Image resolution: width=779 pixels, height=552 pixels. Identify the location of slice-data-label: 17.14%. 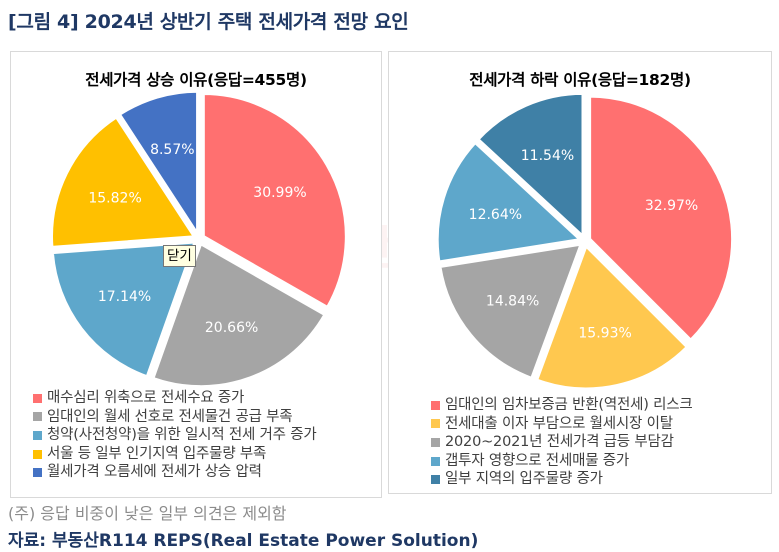
(124, 297).